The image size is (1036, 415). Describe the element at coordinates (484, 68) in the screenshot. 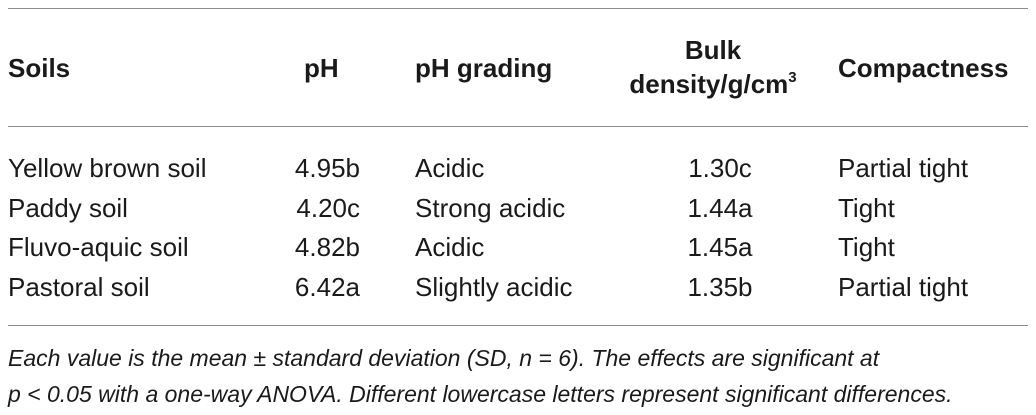

I see `header-ph-grading: pH grading` at that location.